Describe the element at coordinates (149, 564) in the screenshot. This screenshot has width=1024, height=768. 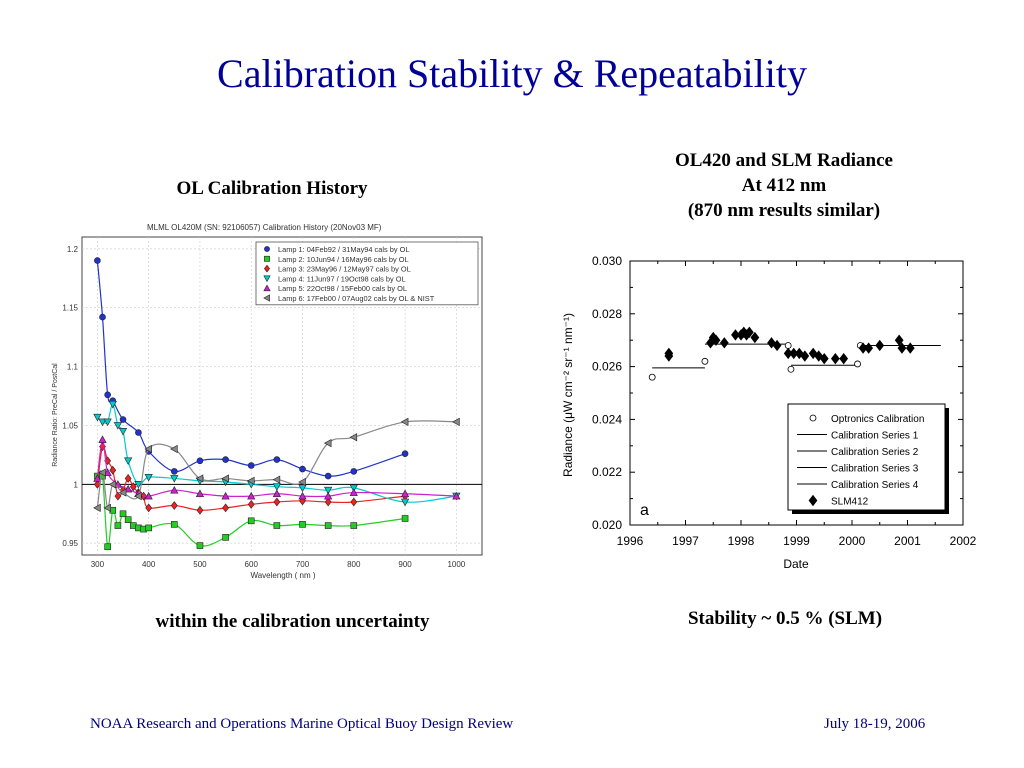
I see `left-x-tick-label: 400` at that location.